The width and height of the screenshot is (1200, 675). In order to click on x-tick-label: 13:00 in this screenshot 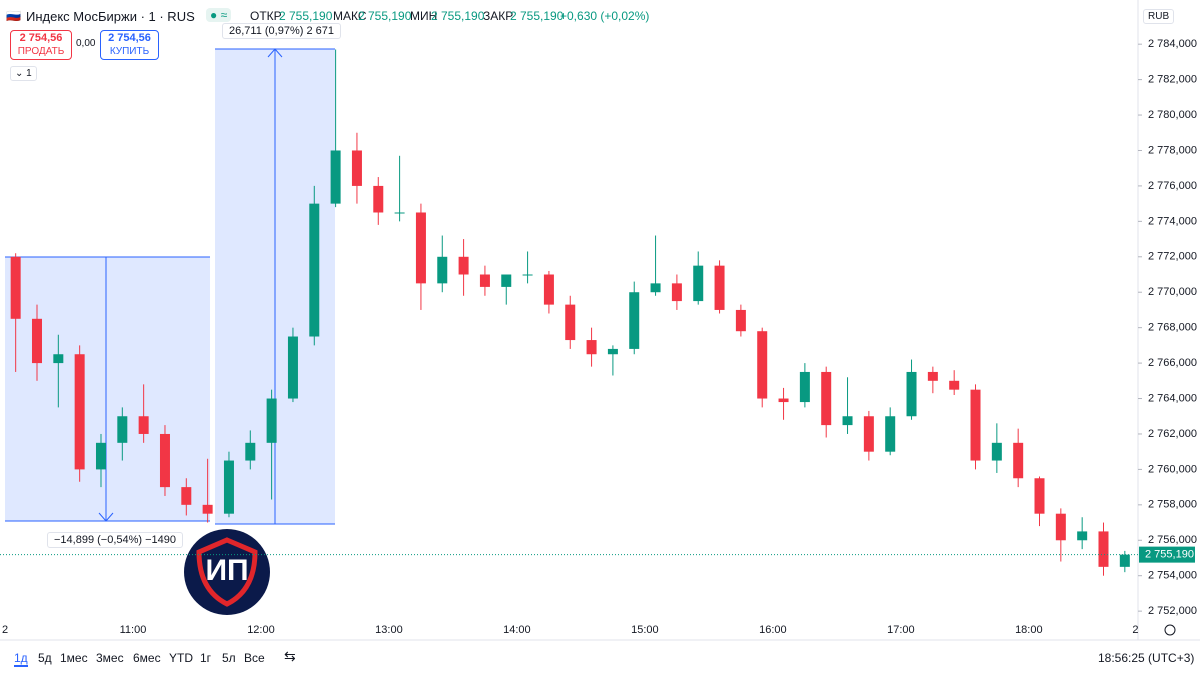, I will do `click(389, 630)`.